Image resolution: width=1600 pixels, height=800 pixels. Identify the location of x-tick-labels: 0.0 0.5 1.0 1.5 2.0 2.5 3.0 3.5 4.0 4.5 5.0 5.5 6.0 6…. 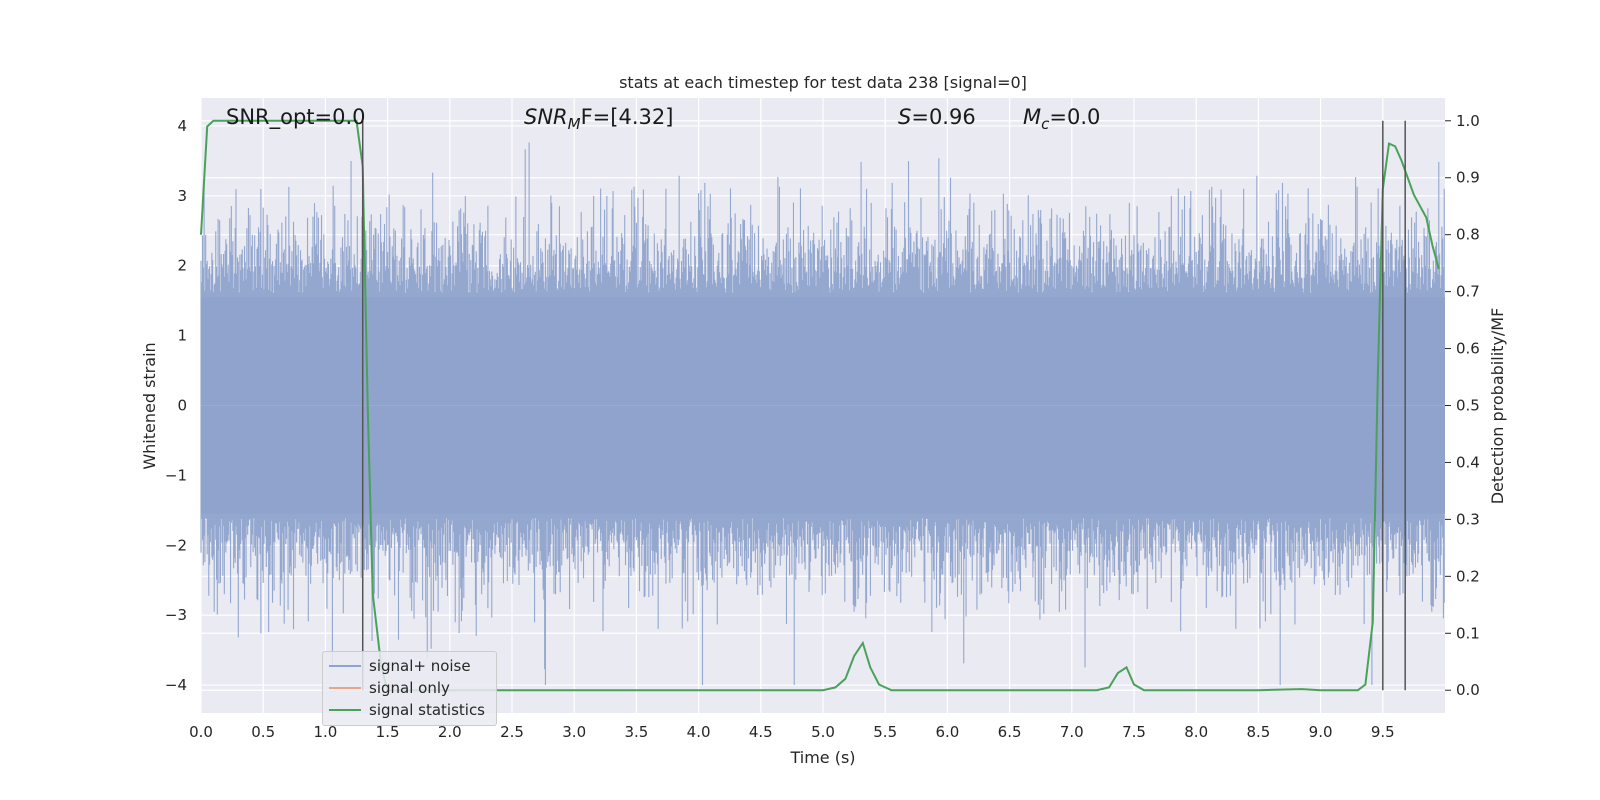
(792, 732).